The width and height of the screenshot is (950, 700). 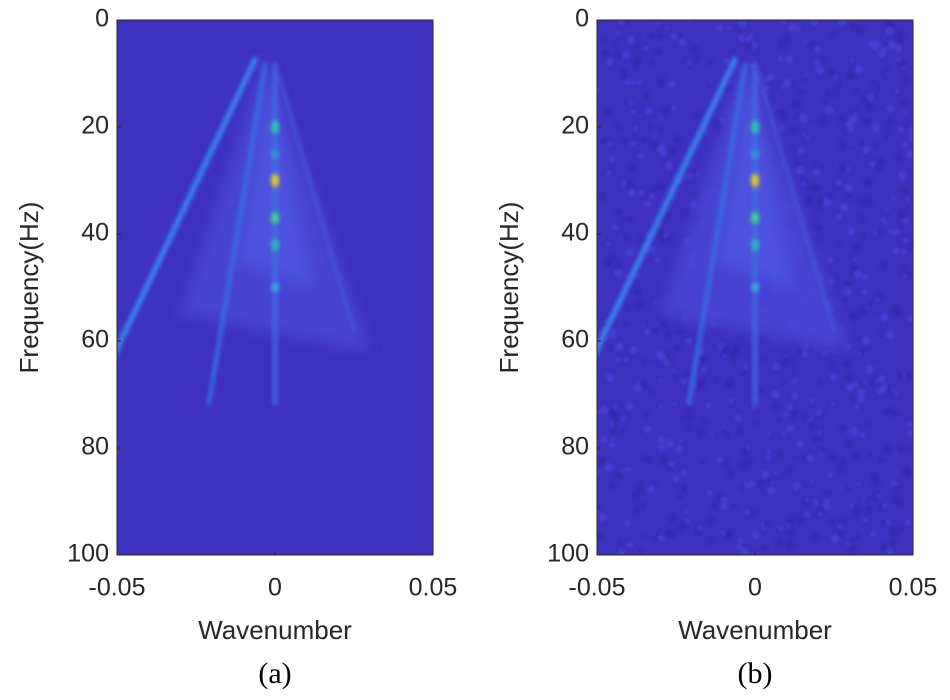 What do you see at coordinates (275, 206) in the screenshot?
I see `spots` at bounding box center [275, 206].